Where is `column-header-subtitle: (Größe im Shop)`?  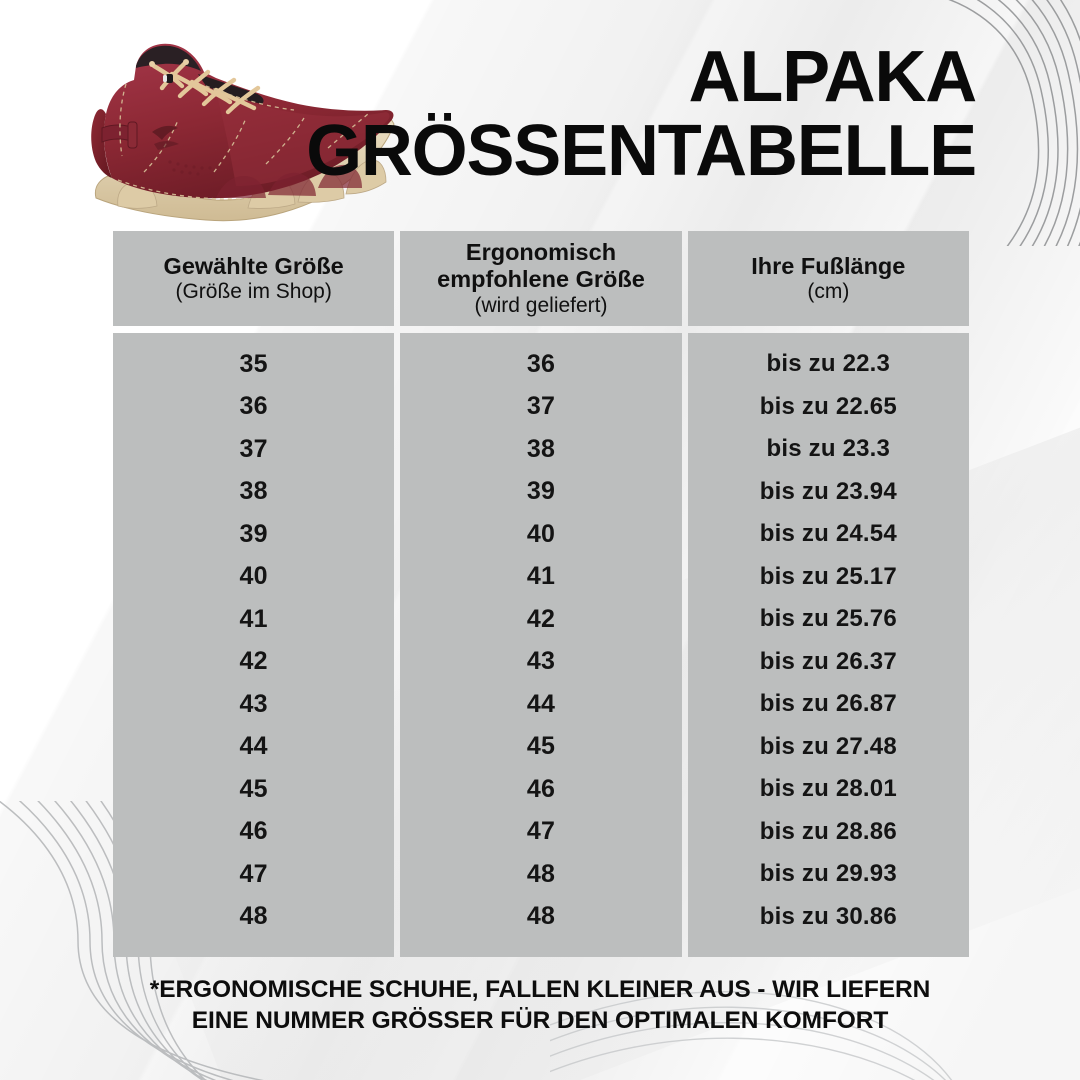 column-header-subtitle: (Größe im Shop) is located at coordinates (253, 292).